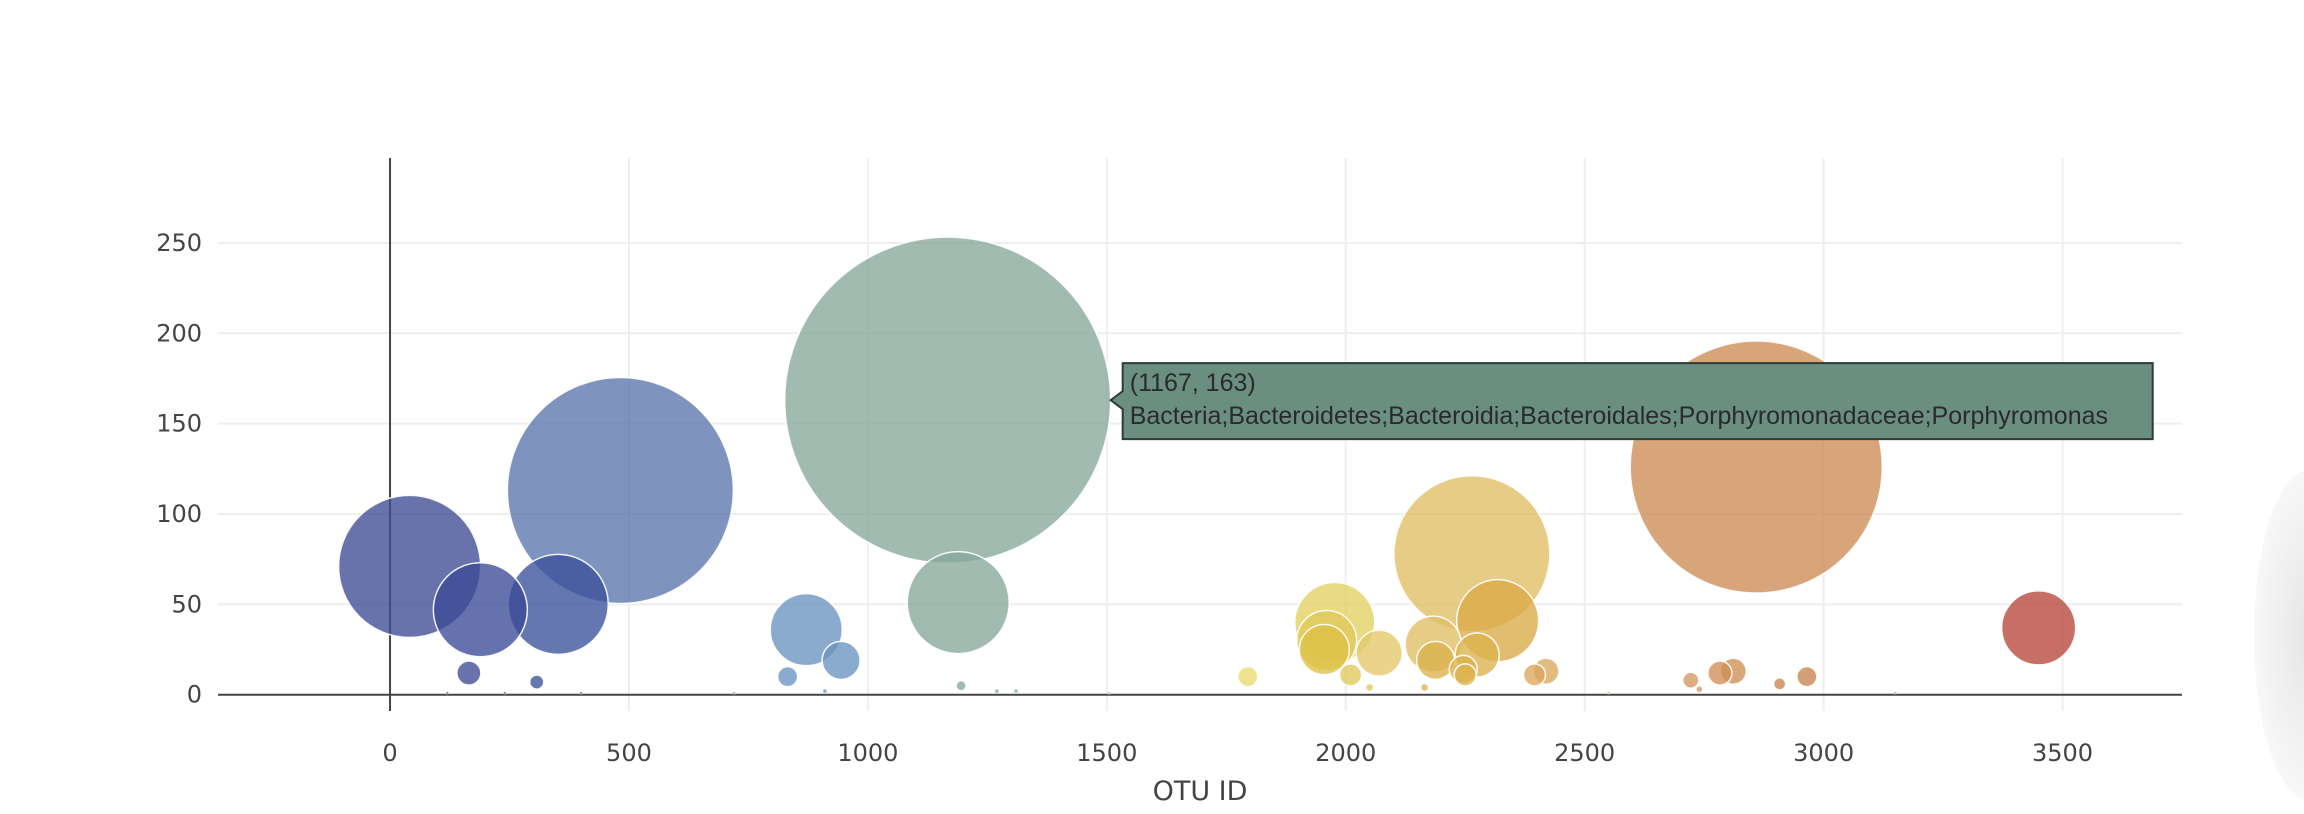 The height and width of the screenshot is (814, 2304). Describe the element at coordinates (179, 424) in the screenshot. I see `y-tick-label: 150` at that location.